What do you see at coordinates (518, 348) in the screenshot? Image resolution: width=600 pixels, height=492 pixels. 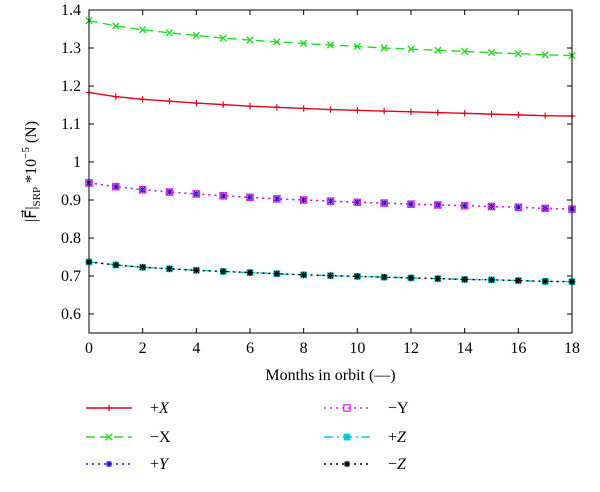 I see `x-tick-label: 16` at bounding box center [518, 348].